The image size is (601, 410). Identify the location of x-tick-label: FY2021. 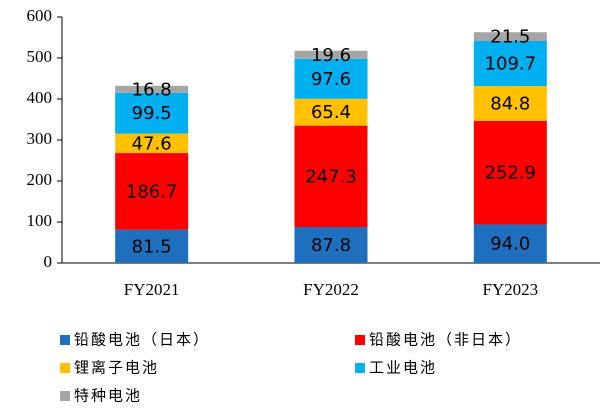
(152, 289).